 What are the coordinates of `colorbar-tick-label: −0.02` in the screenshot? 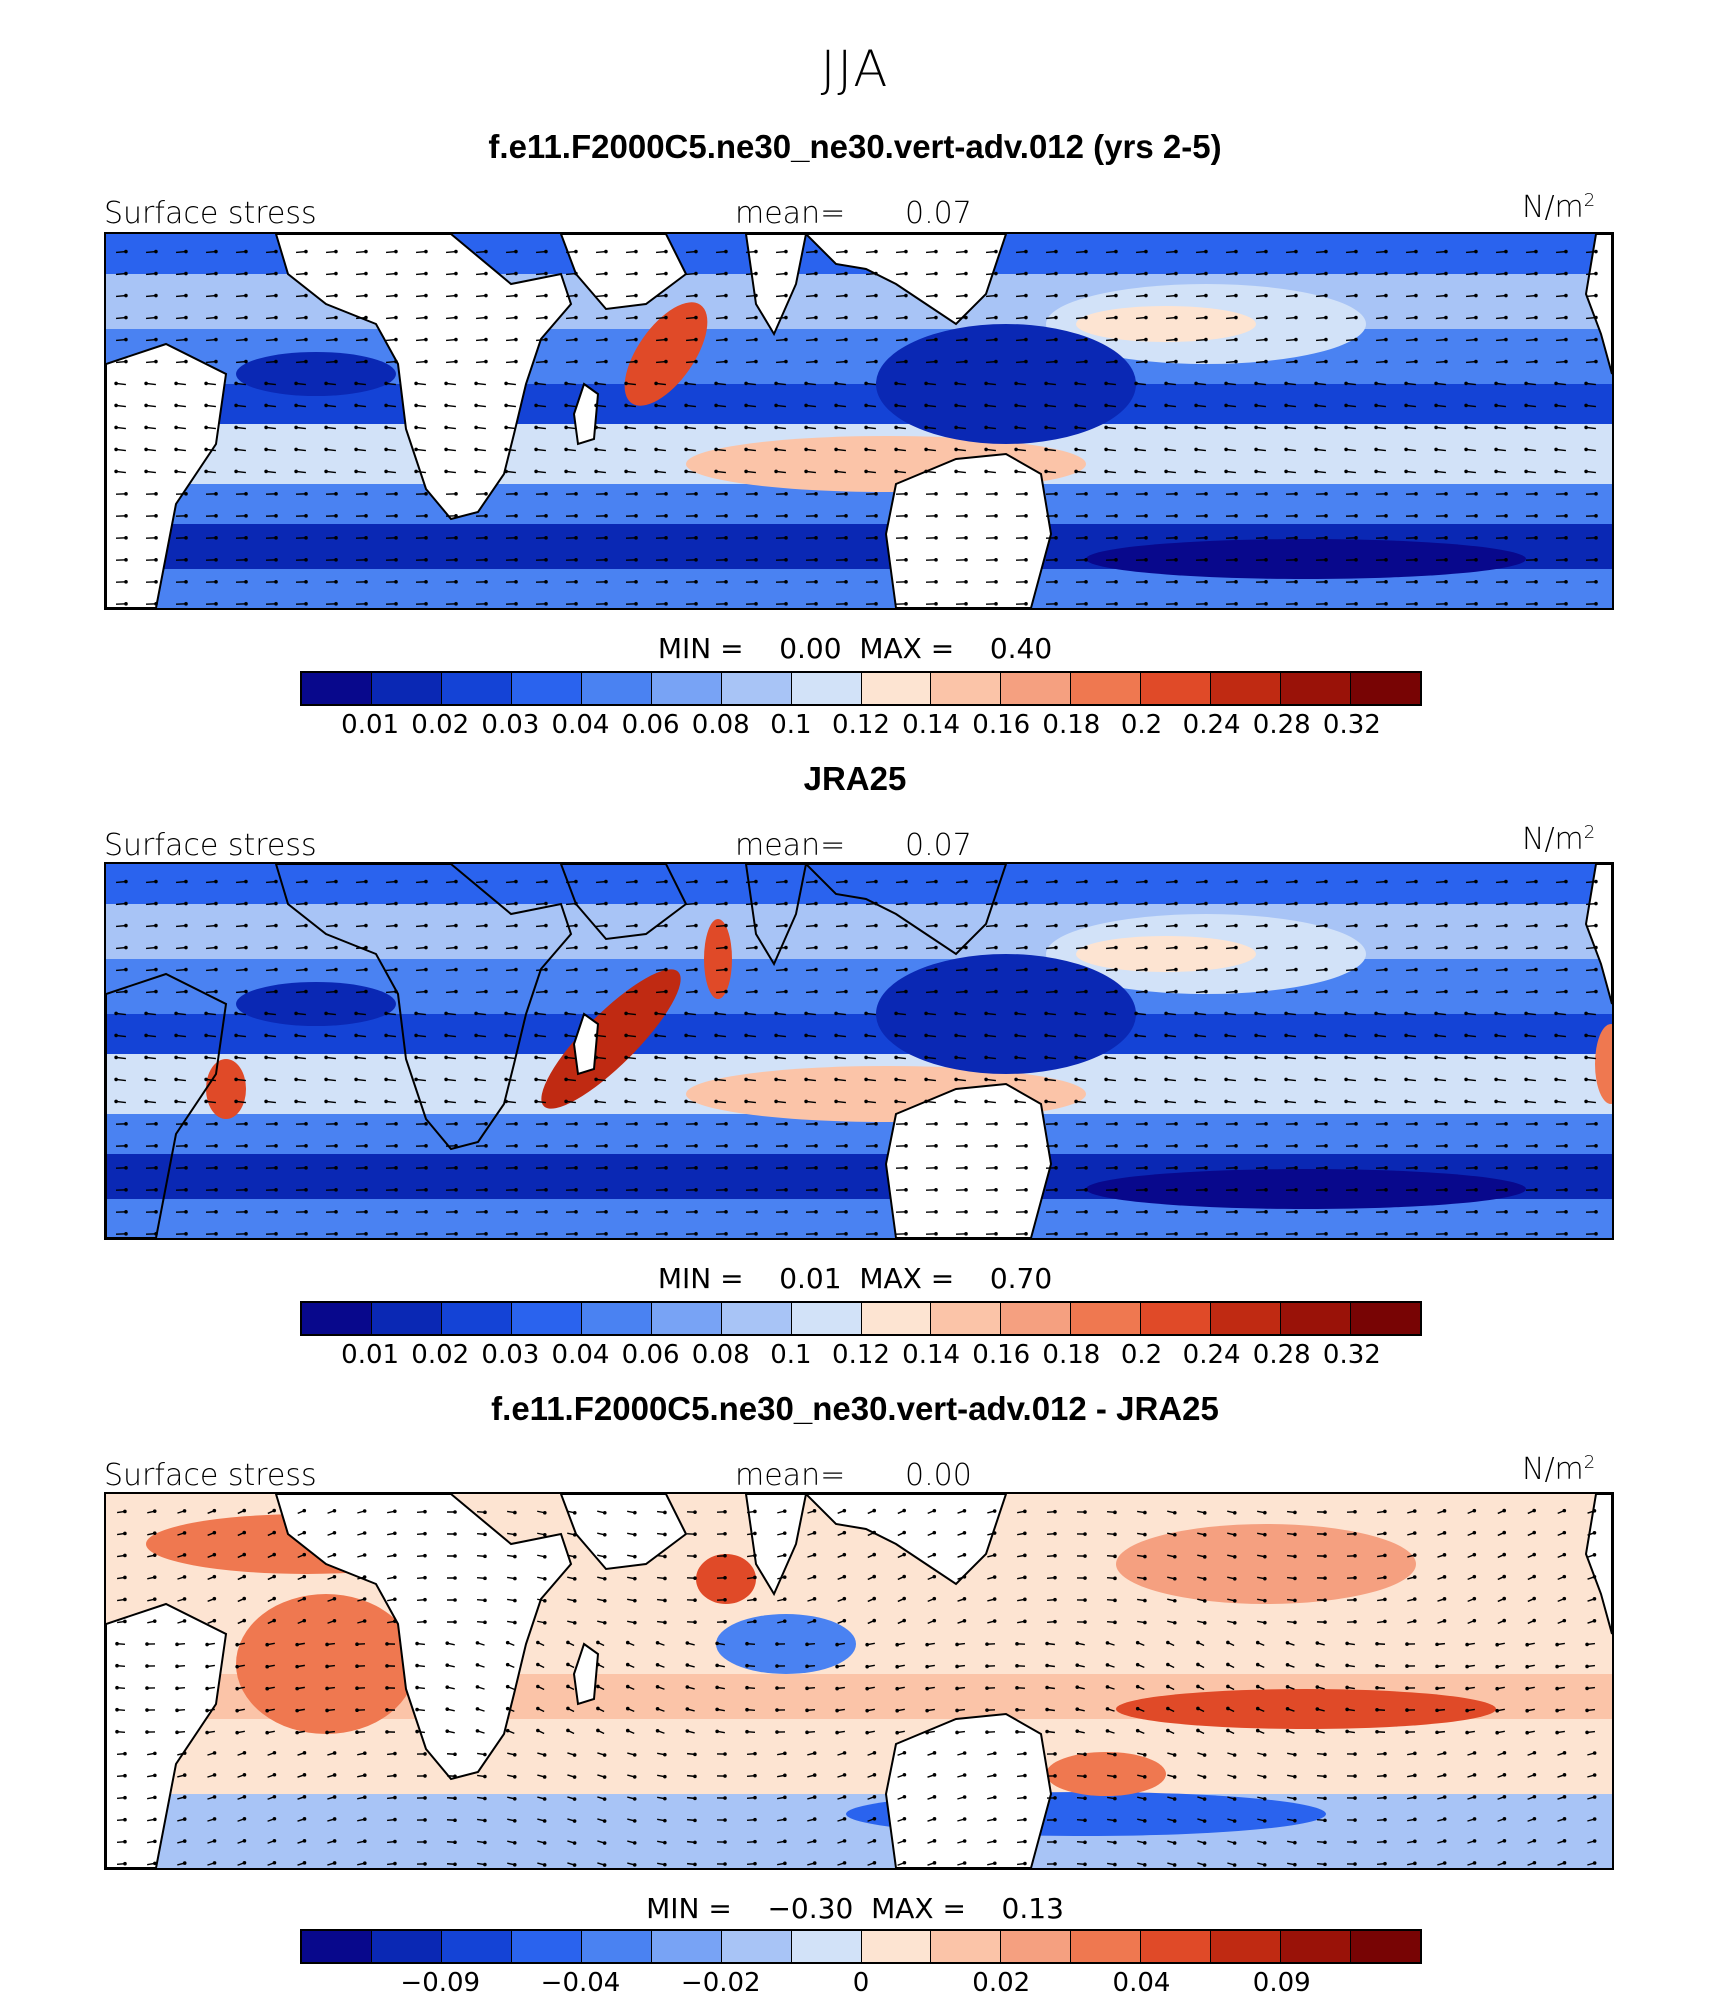 It's located at (720, 1983).